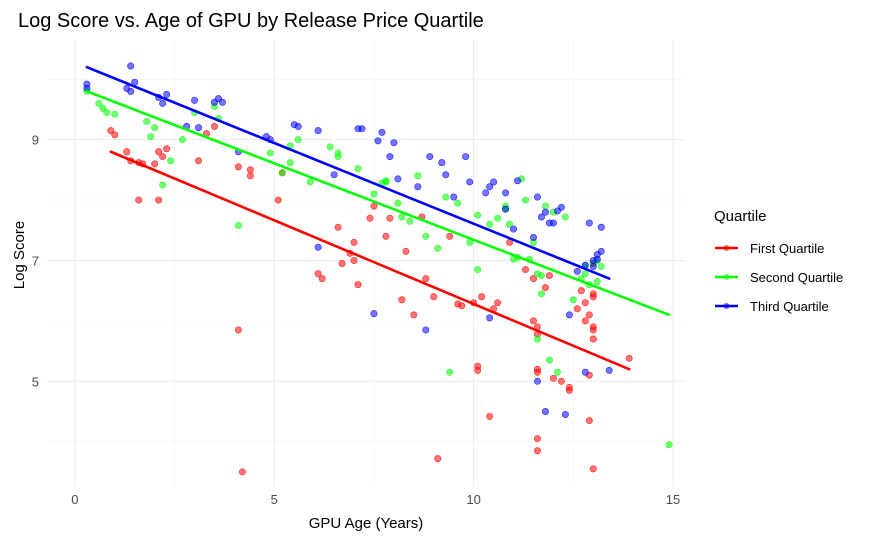 The image size is (875, 540). Describe the element at coordinates (366, 523) in the screenshot. I see `x-axis-title: GPU Age (Years)` at that location.